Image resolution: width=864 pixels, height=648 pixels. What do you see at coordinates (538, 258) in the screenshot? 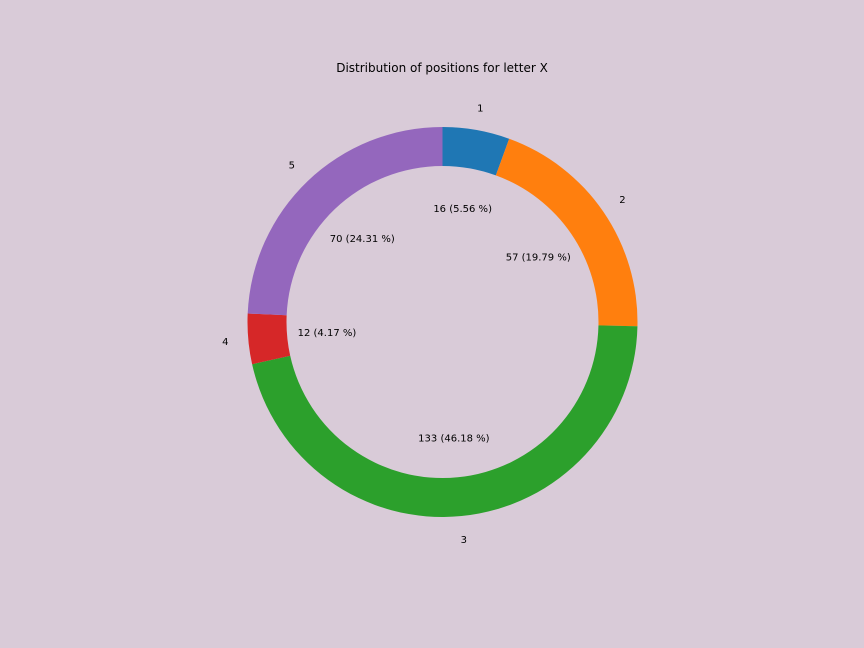
I see `value-label-2: 57 (19.79 %)` at bounding box center [538, 258].